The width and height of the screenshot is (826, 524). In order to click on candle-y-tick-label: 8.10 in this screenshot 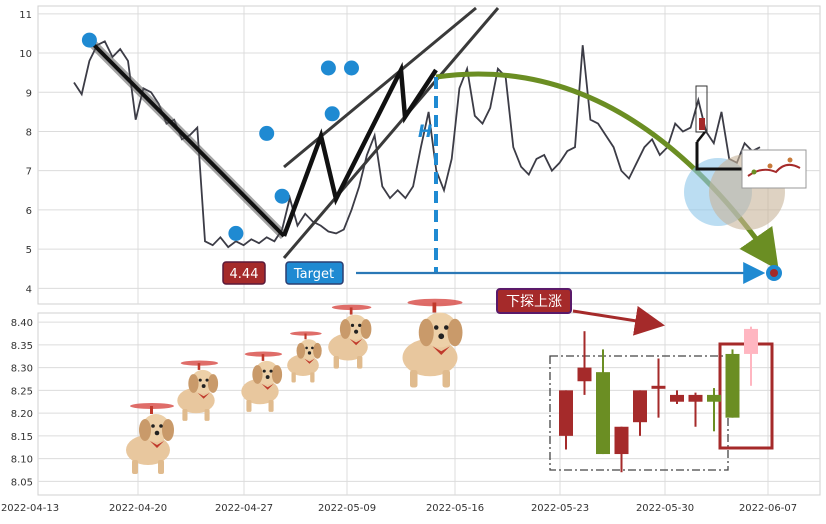, I will do `click(22, 460)`.